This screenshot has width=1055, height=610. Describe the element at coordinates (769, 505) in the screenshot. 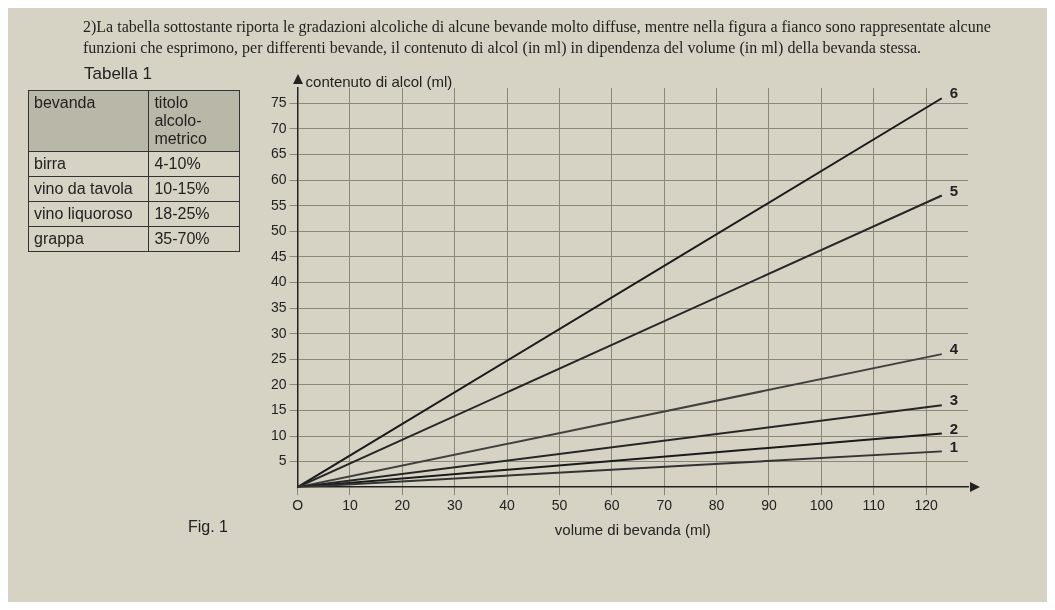

I see `x-tick-label: 90` at that location.